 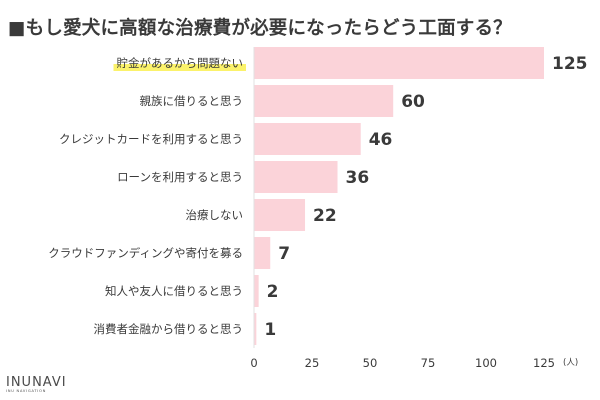 I want to click on x-tick-label: 0, so click(x=253, y=363).